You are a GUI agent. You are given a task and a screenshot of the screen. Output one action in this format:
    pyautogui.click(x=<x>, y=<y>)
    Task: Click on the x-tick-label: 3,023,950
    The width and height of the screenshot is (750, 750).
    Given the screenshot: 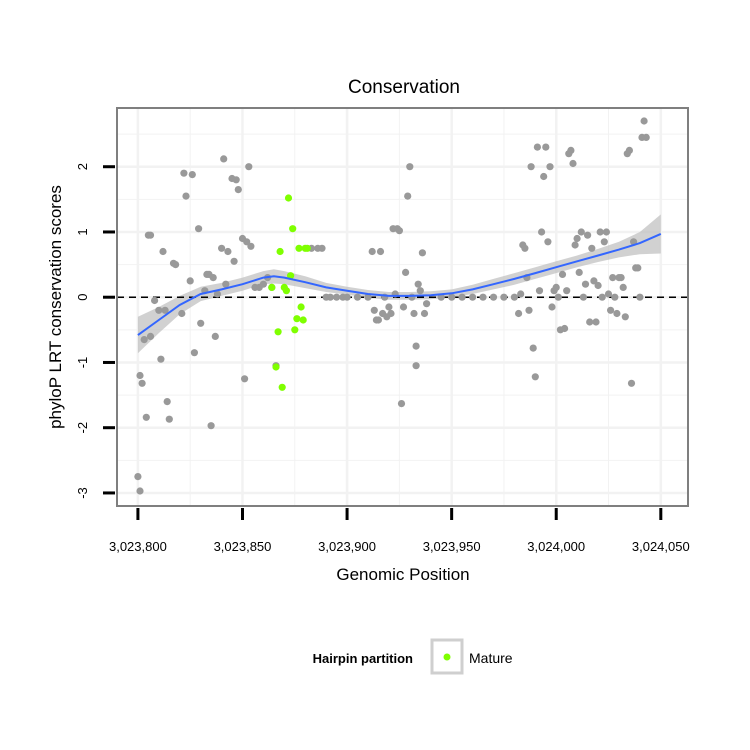 What is the action you would take?
    pyautogui.click(x=452, y=546)
    